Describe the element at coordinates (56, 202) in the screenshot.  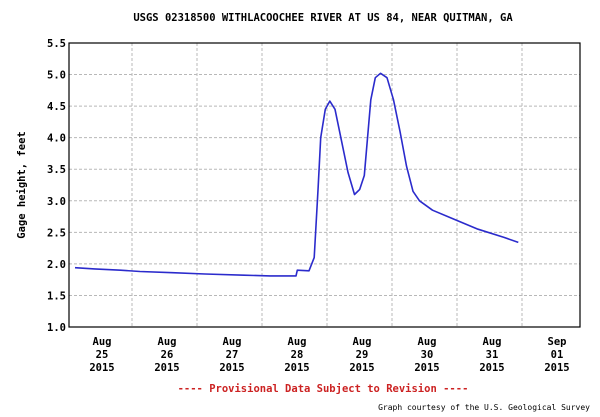
I see `y-tick-label-4: 3.0` at that location.